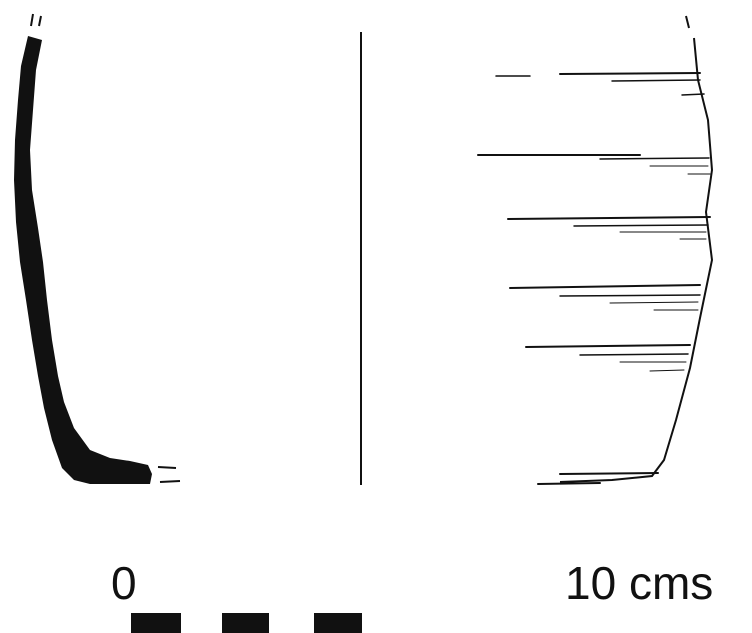 Image resolution: width=752 pixels, height=633 pixels. Describe the element at coordinates (636, 260) in the screenshot. I see `vessel-exterior-outline` at that location.